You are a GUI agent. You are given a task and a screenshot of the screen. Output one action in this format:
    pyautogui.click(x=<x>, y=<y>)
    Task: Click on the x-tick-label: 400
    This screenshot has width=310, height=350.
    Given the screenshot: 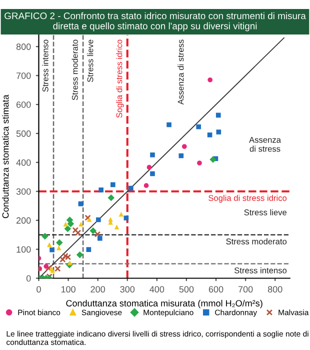 What is the action you would take?
    pyautogui.click(x=157, y=289)
    